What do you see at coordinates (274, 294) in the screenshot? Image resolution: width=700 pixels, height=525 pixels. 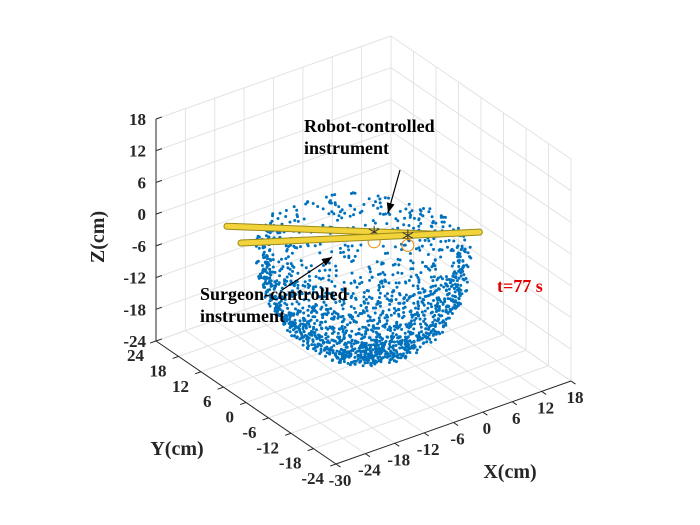 I see `label-line: Surgeon-controlled` at bounding box center [274, 294].